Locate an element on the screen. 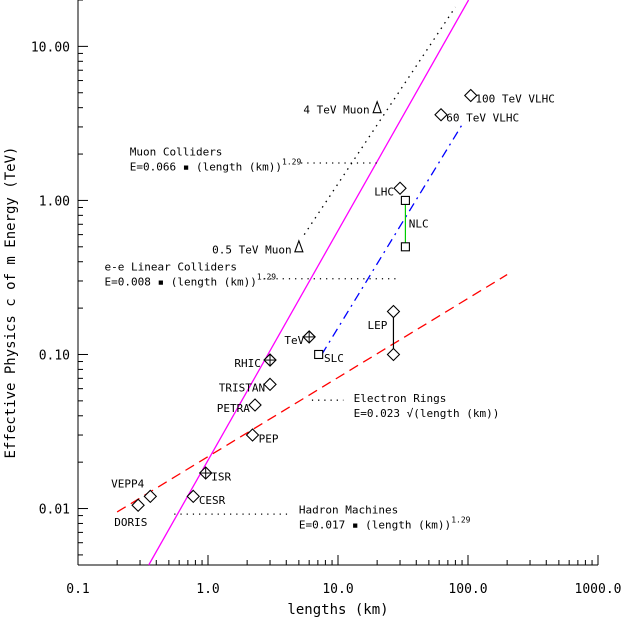 The width and height of the screenshot is (623, 623). label-vepp4: VEPP4 is located at coordinates (127, 484).